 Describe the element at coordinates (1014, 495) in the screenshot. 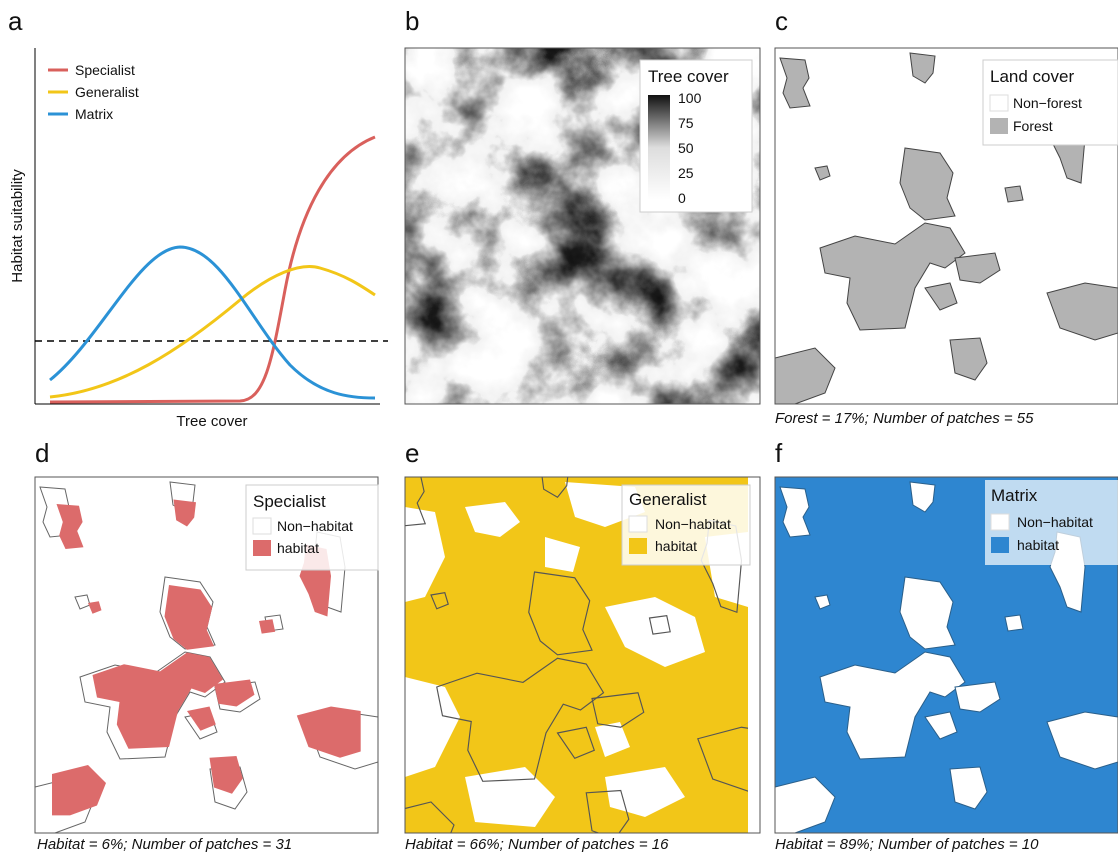

I see `legend-title: Matrix` at that location.